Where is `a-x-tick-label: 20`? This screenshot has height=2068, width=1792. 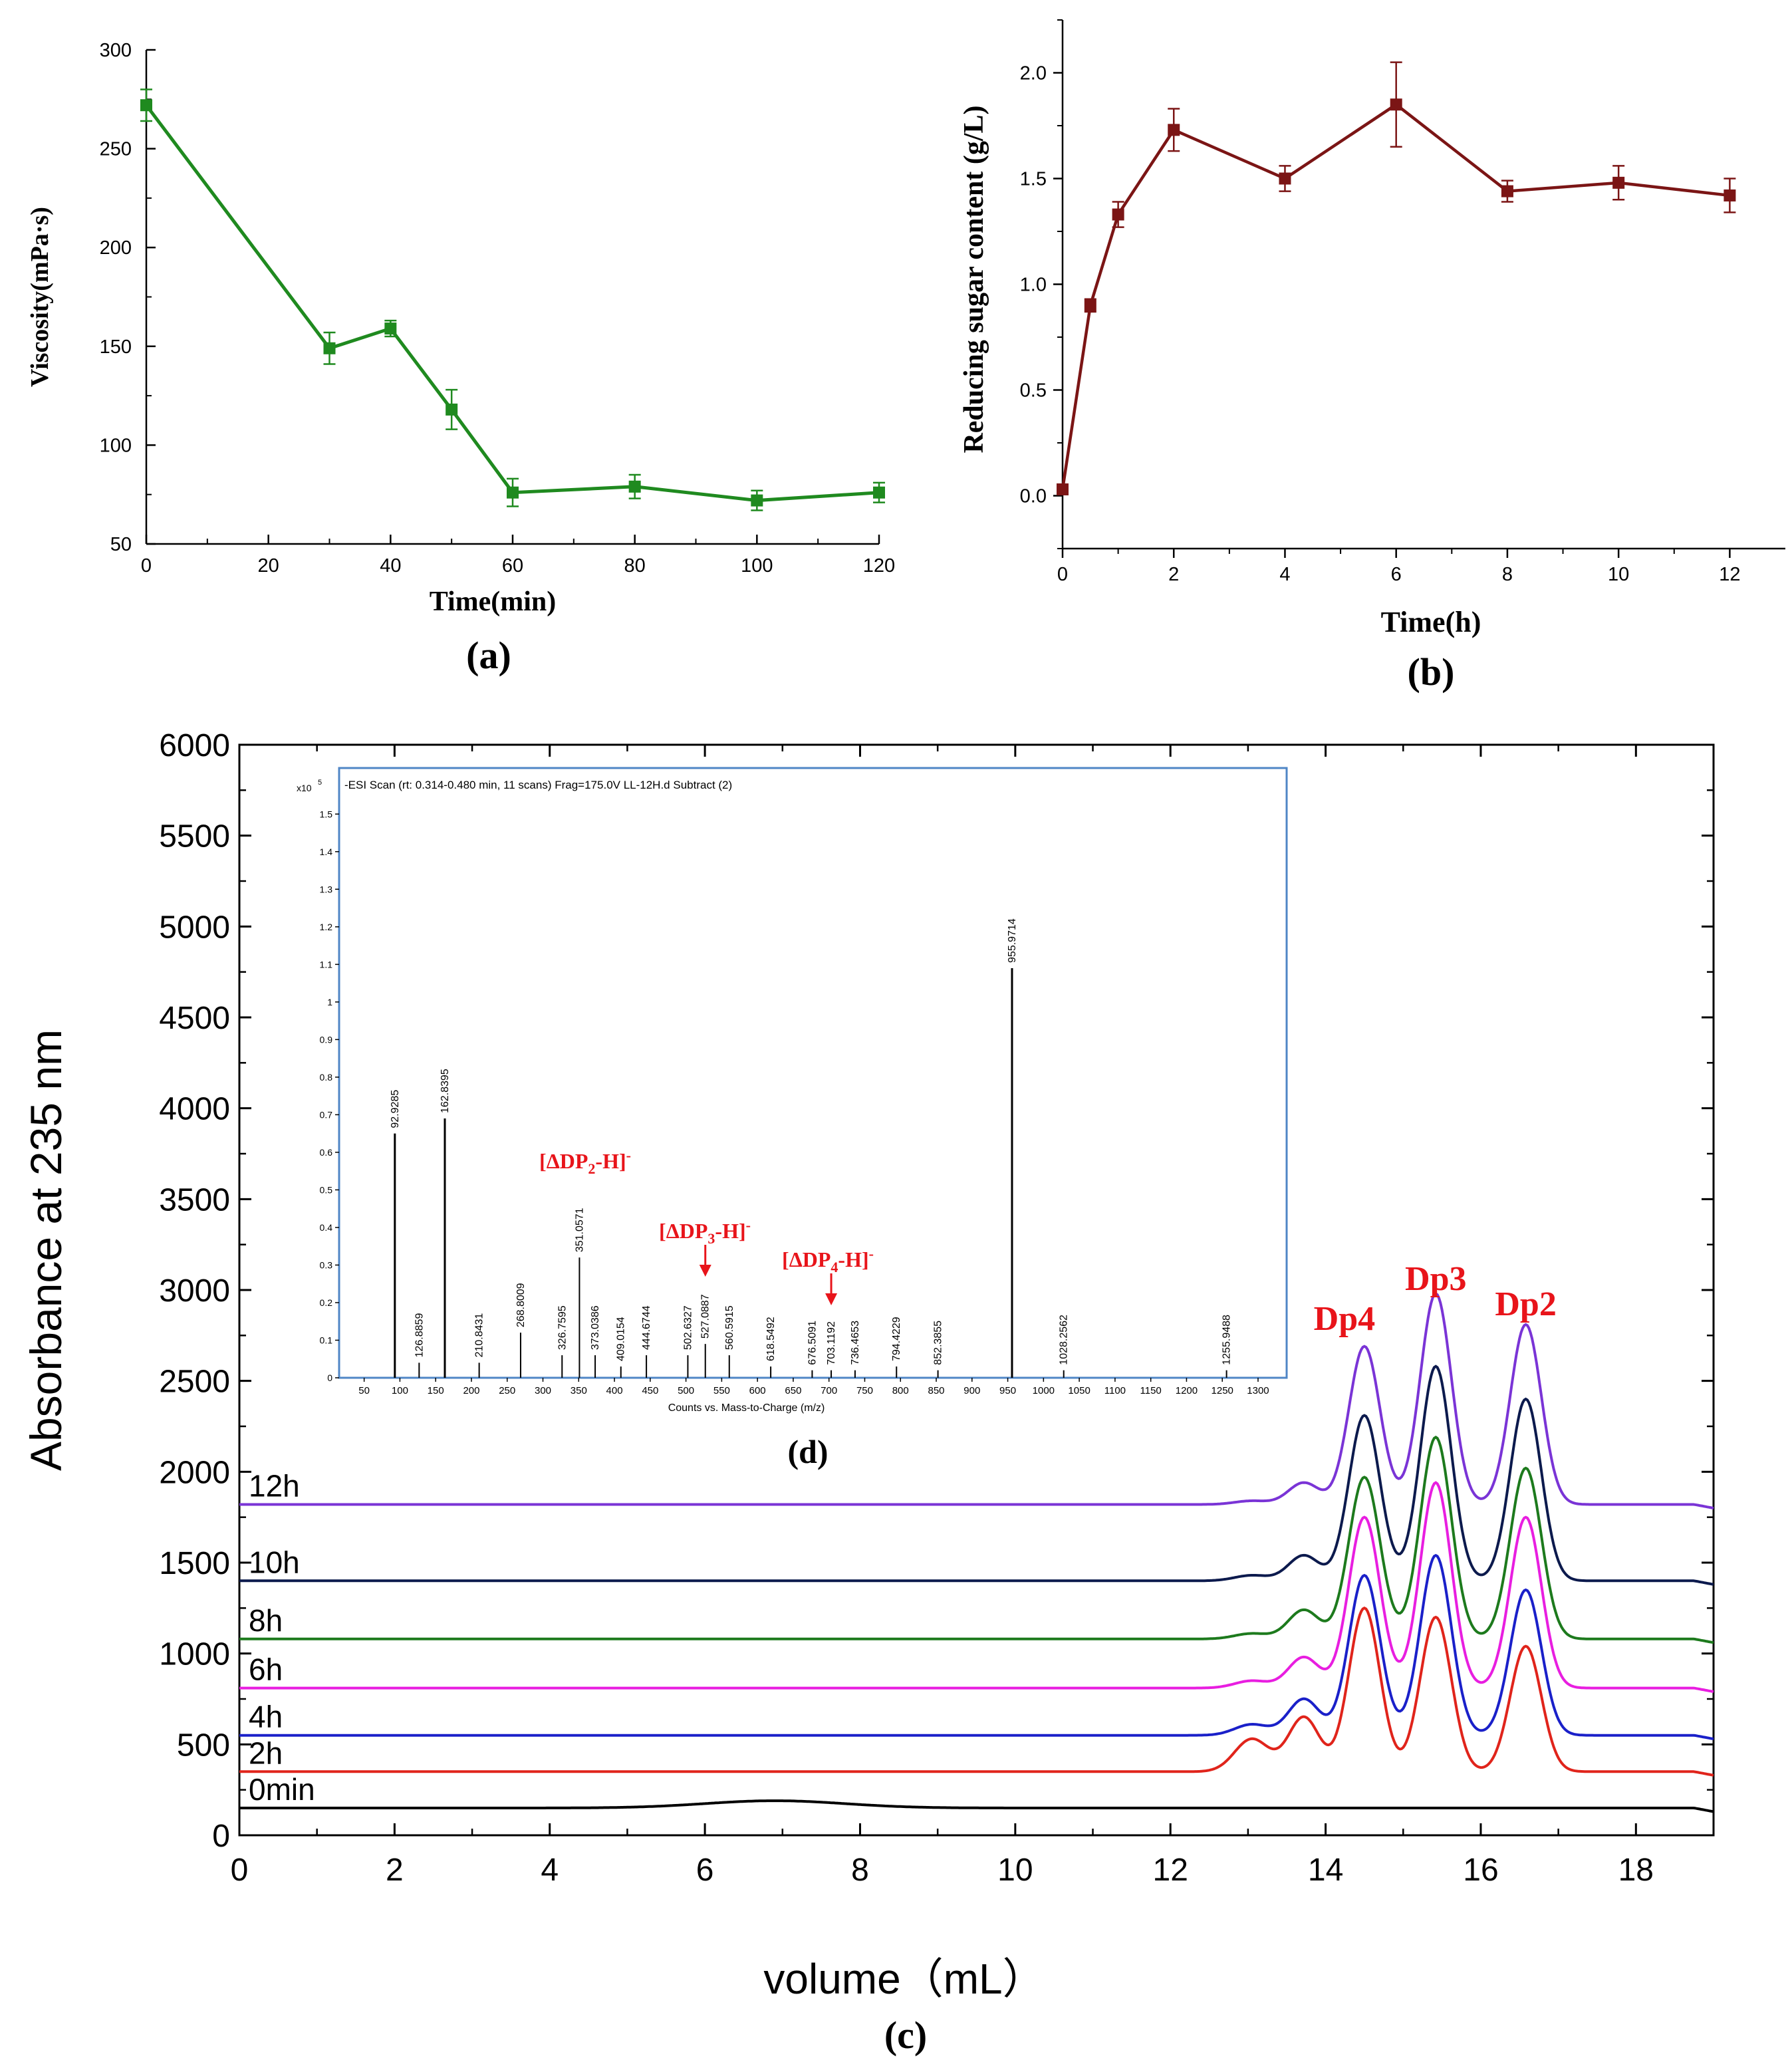 a-x-tick-label: 20 is located at coordinates (268, 566).